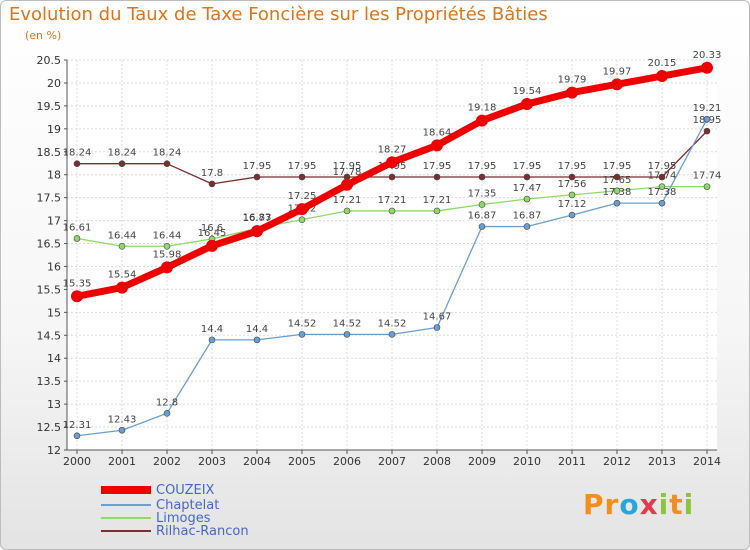  I want to click on y-tick-label: 19.5, so click(49, 106).